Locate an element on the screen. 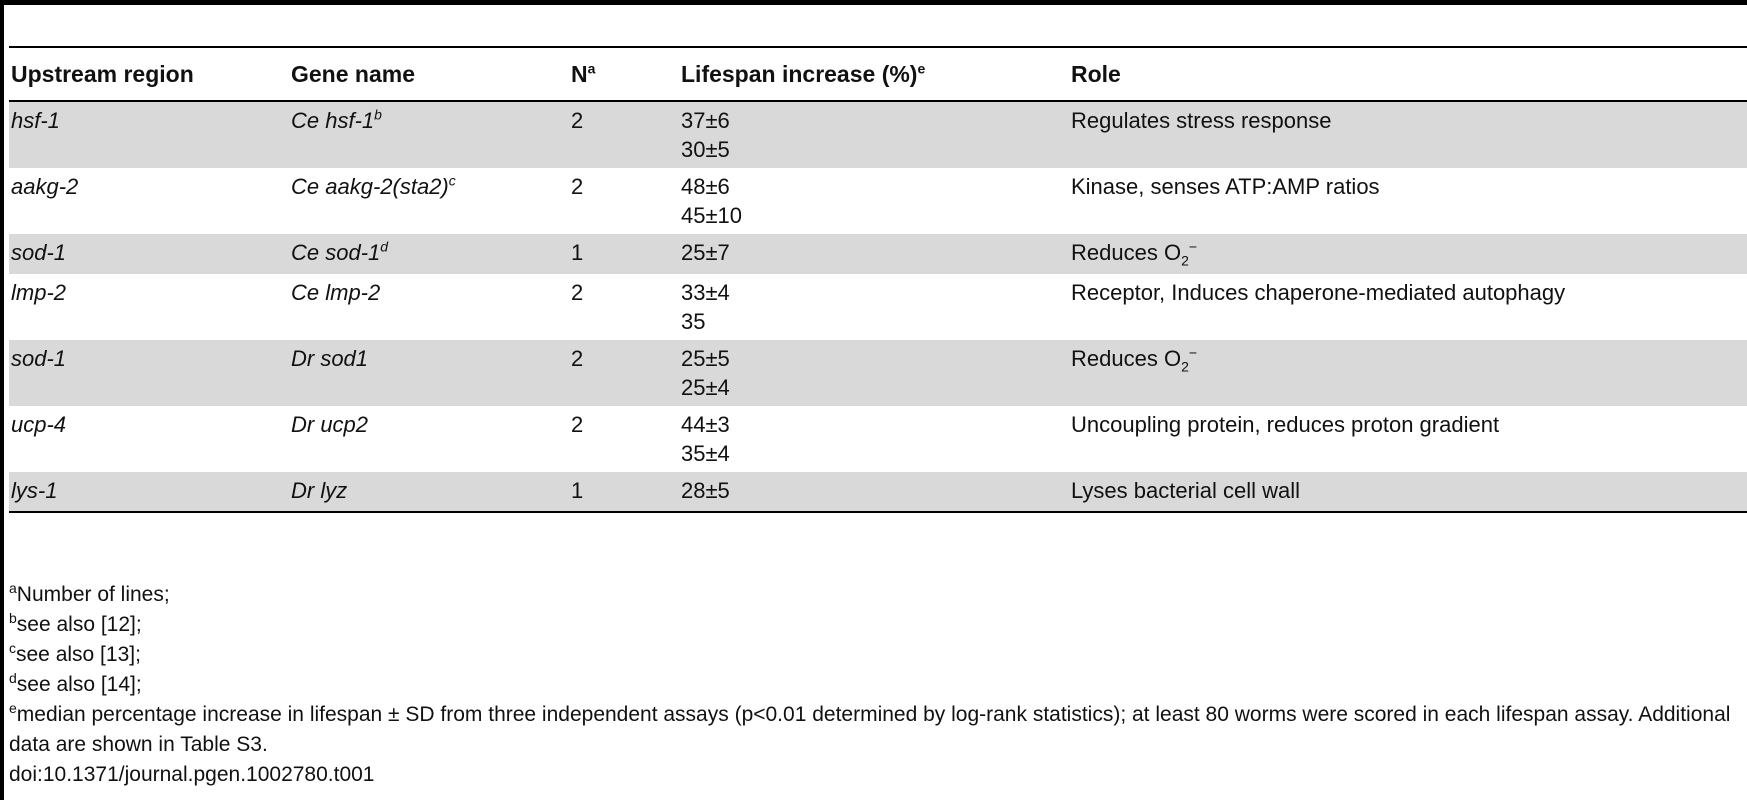  cell-upstream-region: lmp-2 is located at coordinates (39, 292).